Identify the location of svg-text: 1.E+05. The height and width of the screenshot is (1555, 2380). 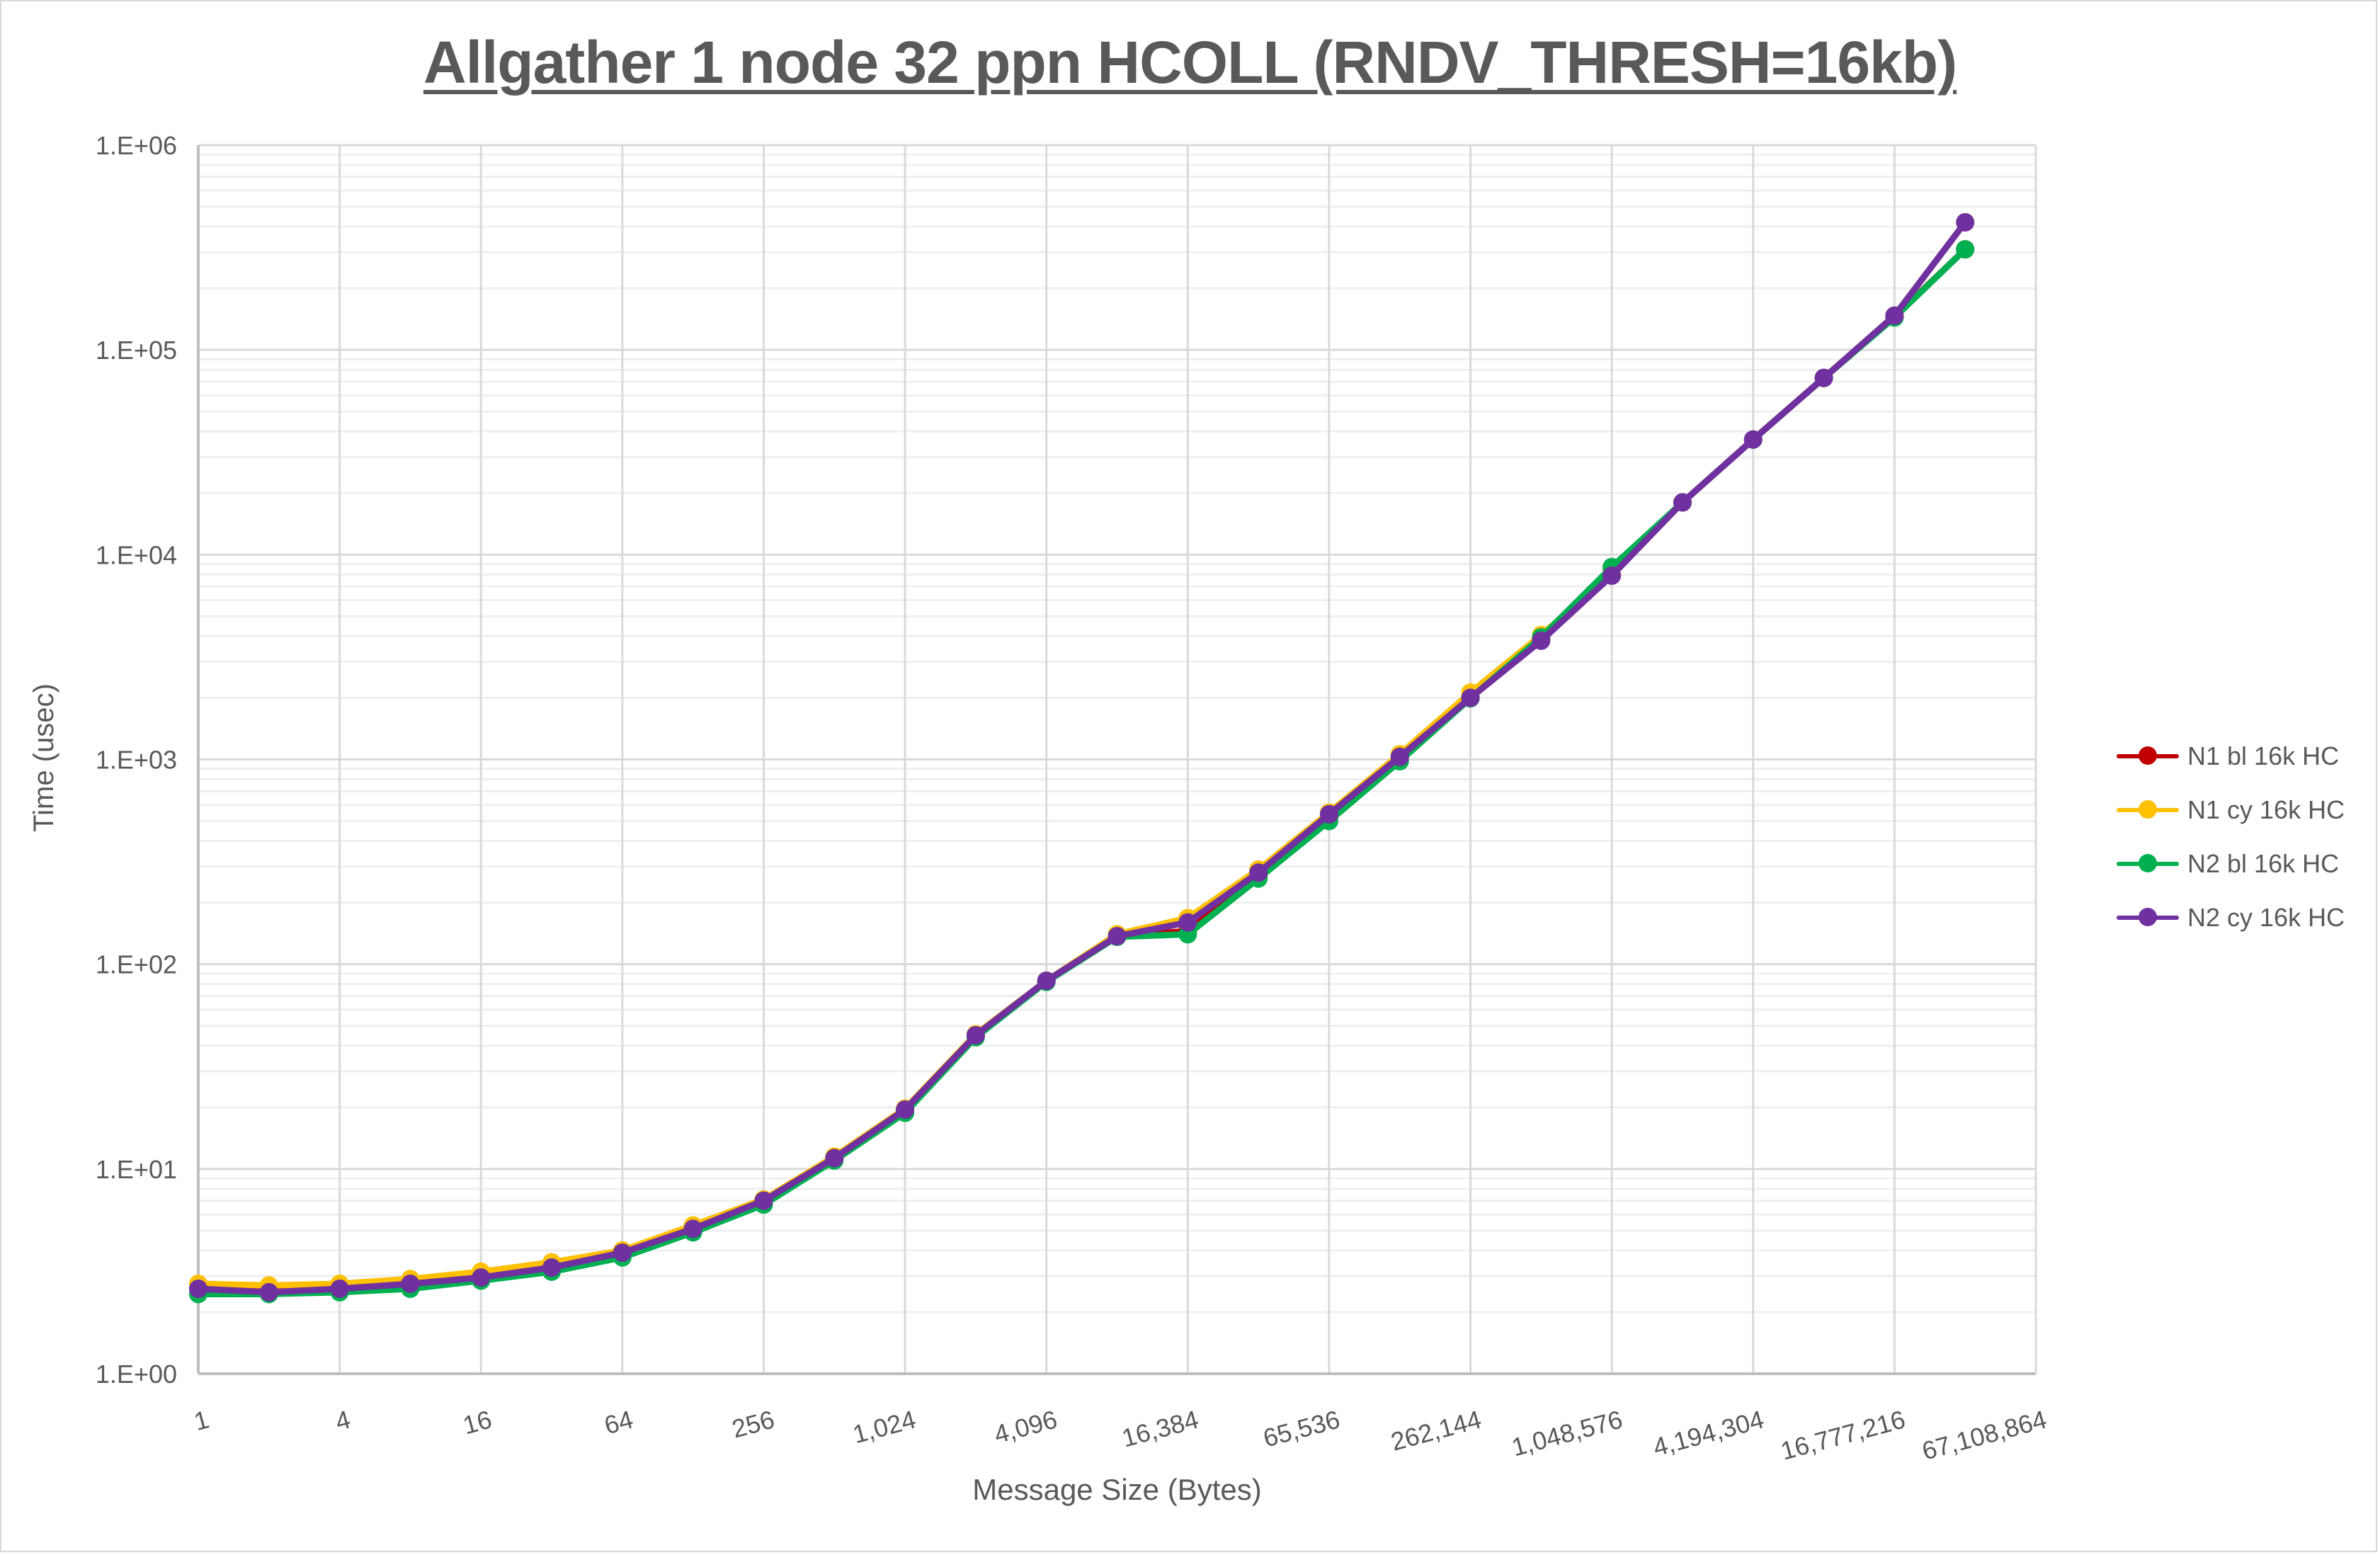
(136, 350).